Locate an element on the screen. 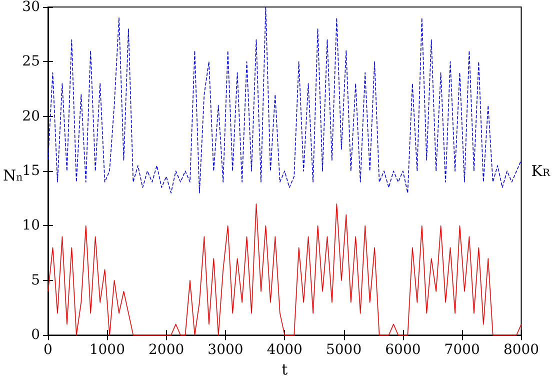  x-tick-label: 2000 is located at coordinates (166, 350).